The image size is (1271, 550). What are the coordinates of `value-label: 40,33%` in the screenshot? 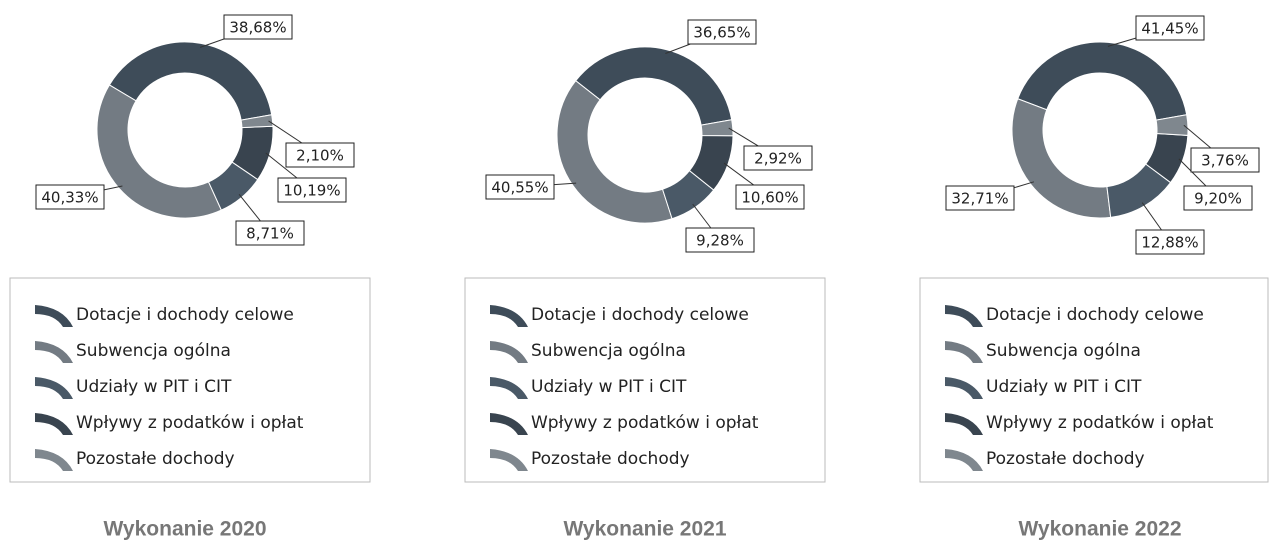 It's located at (69, 198).